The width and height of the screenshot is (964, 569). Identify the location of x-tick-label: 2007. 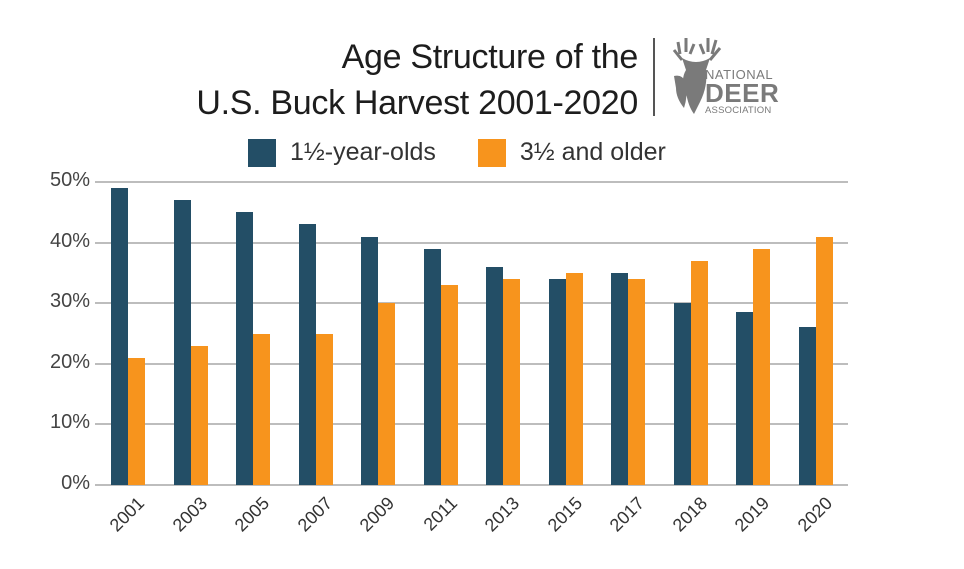
(314, 514).